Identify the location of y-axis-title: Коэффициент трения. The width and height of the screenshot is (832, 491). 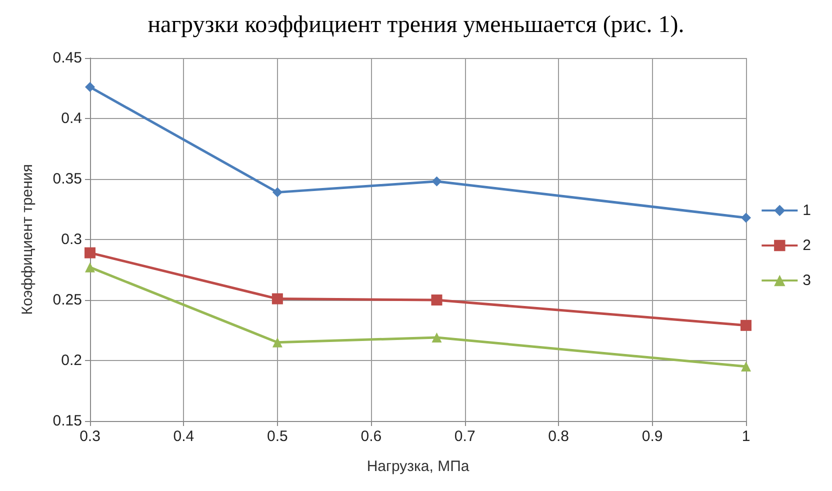
(27, 239).